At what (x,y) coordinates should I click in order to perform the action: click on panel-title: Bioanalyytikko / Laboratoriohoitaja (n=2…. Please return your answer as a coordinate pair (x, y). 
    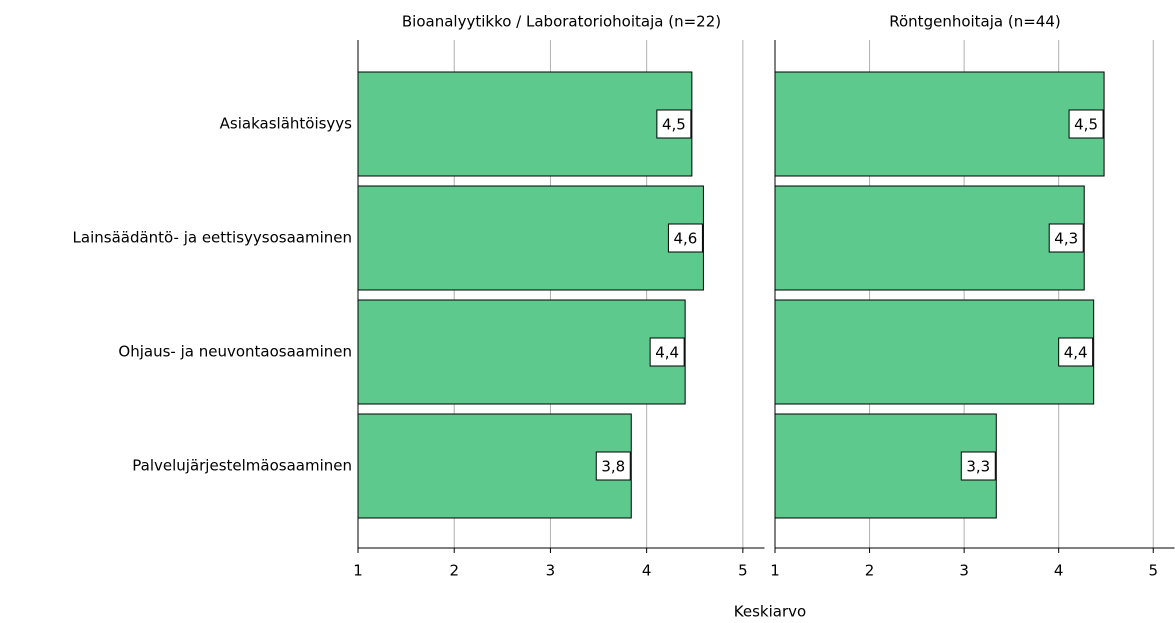
    Looking at the image, I should click on (561, 22).